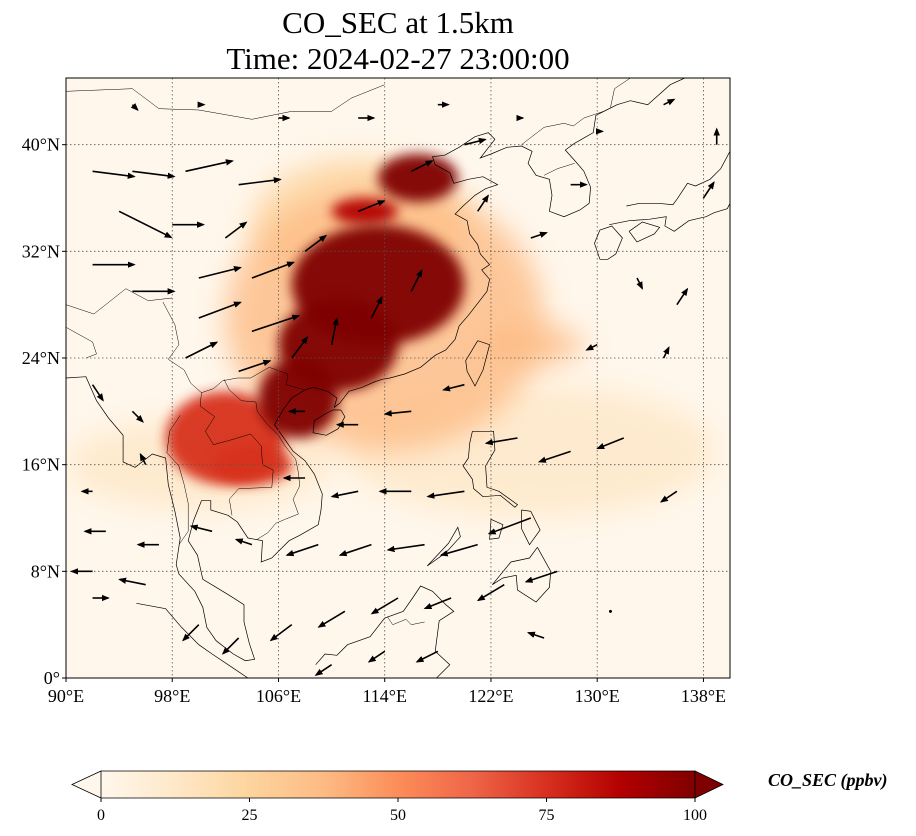 The image size is (916, 836). What do you see at coordinates (490, 696) in the screenshot?
I see `lon-tick-label-122: 122°E` at bounding box center [490, 696].